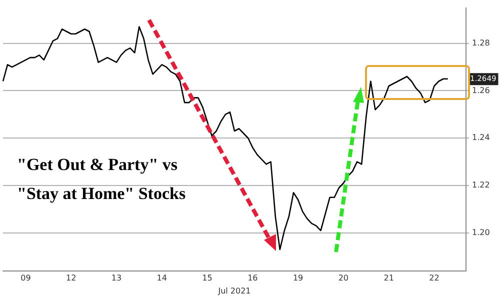 The width and height of the screenshot is (500, 296). I want to click on annotation: "Stay at Home" Stocks, so click(101, 193).